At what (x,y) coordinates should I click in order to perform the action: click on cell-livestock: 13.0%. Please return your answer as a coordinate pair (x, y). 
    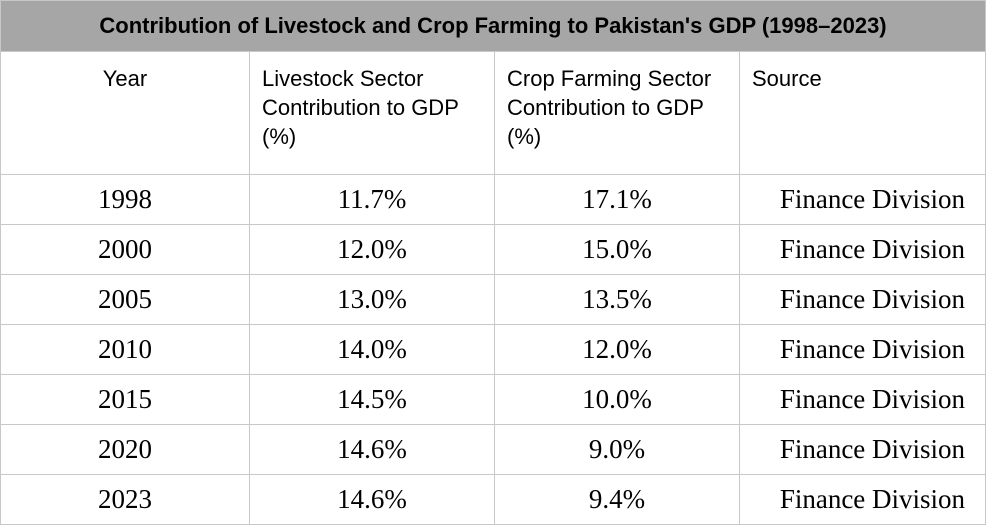
    Looking at the image, I should click on (372, 299).